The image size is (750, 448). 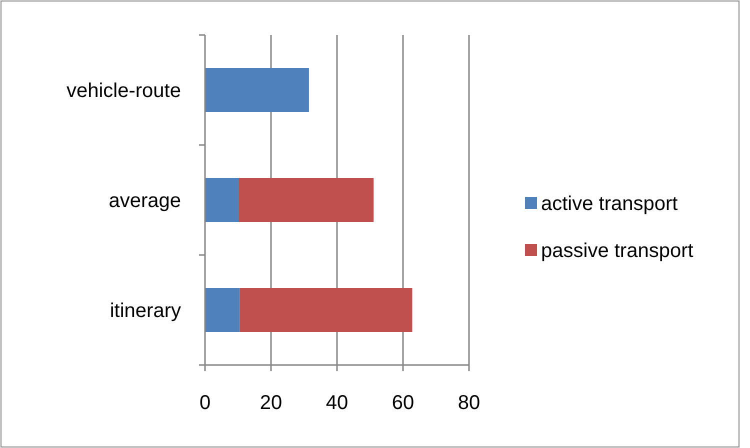 What do you see at coordinates (144, 201) in the screenshot?
I see `y-tick-label: average` at bounding box center [144, 201].